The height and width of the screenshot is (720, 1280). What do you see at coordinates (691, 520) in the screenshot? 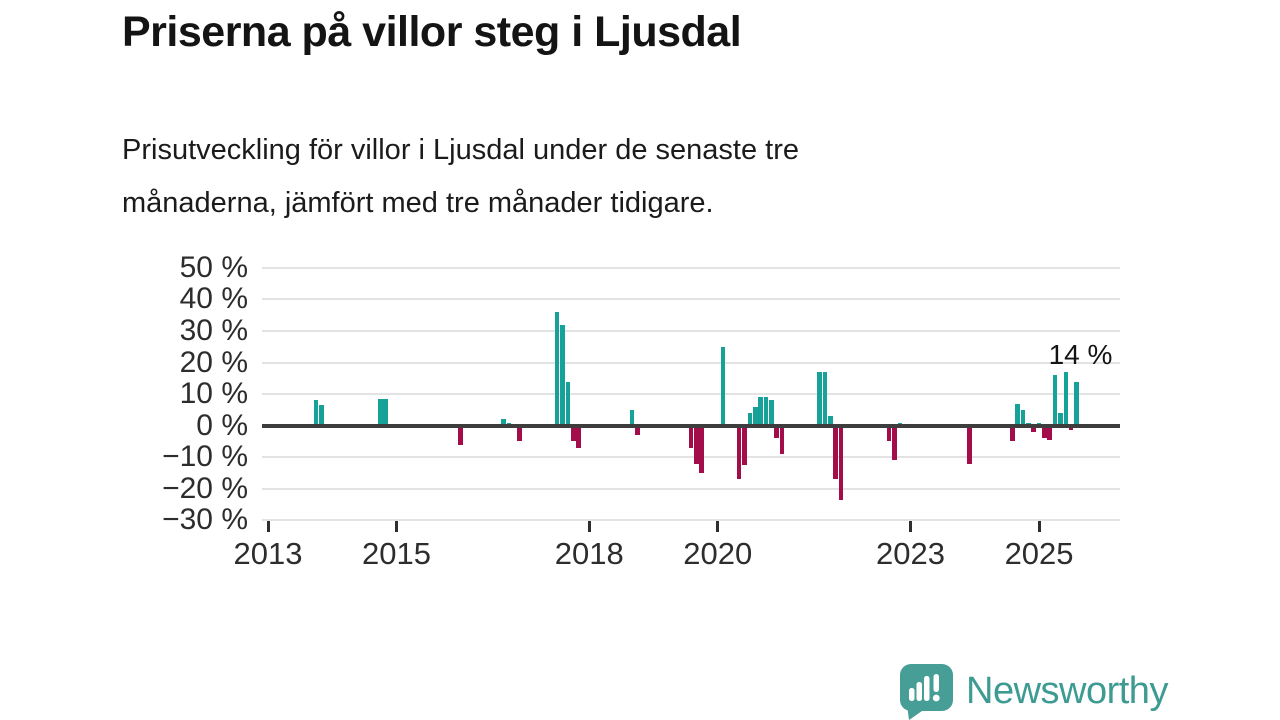
I see `gridline--30` at bounding box center [691, 520].